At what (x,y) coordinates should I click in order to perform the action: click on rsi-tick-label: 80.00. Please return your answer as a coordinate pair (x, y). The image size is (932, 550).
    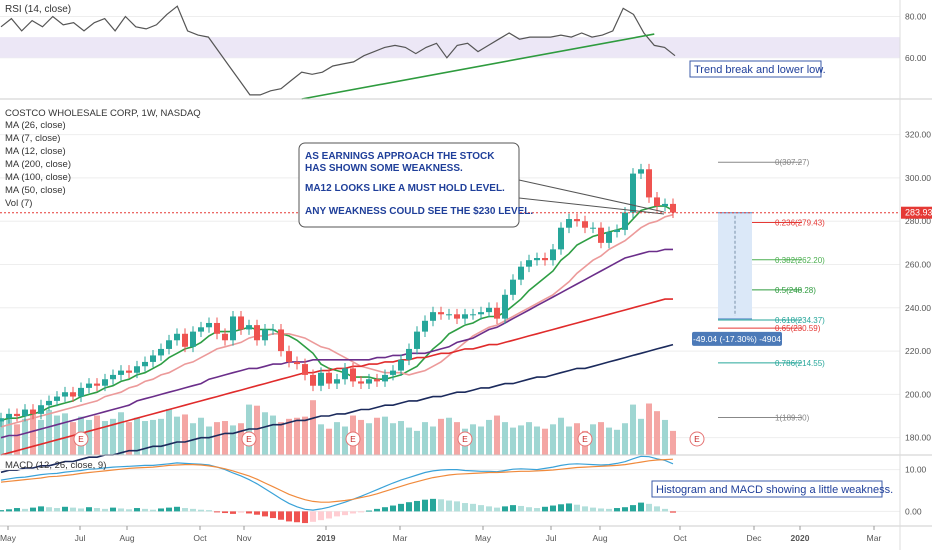
    Looking at the image, I should click on (916, 17).